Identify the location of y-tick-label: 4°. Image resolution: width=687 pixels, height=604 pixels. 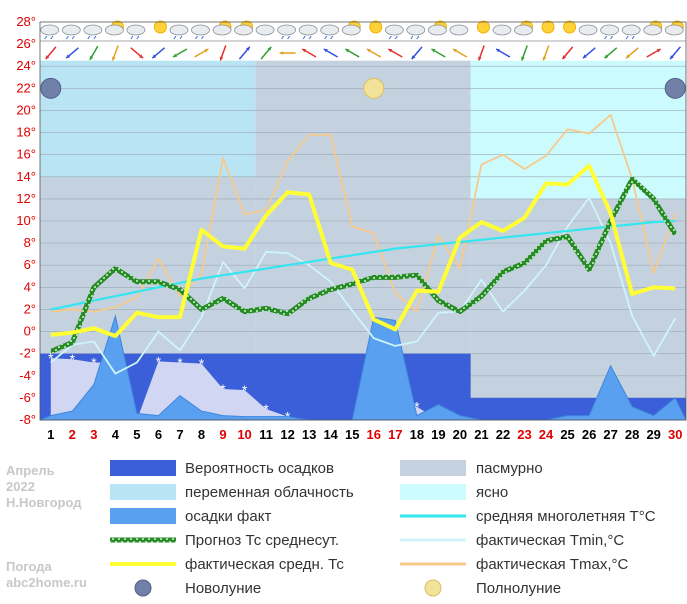
(30, 286).